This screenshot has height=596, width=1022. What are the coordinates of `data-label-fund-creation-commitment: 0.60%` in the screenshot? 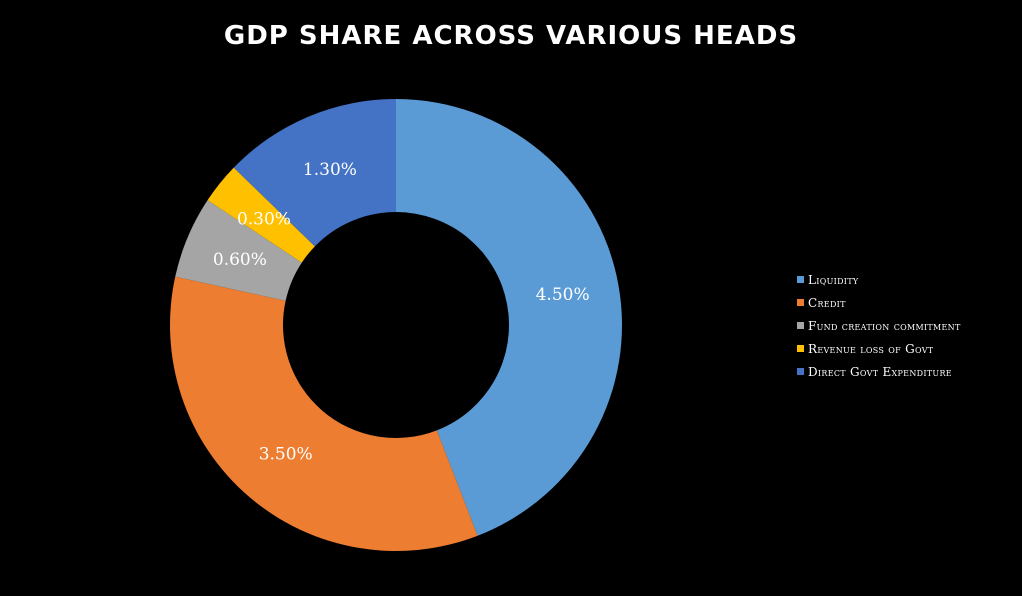 It's located at (240, 260).